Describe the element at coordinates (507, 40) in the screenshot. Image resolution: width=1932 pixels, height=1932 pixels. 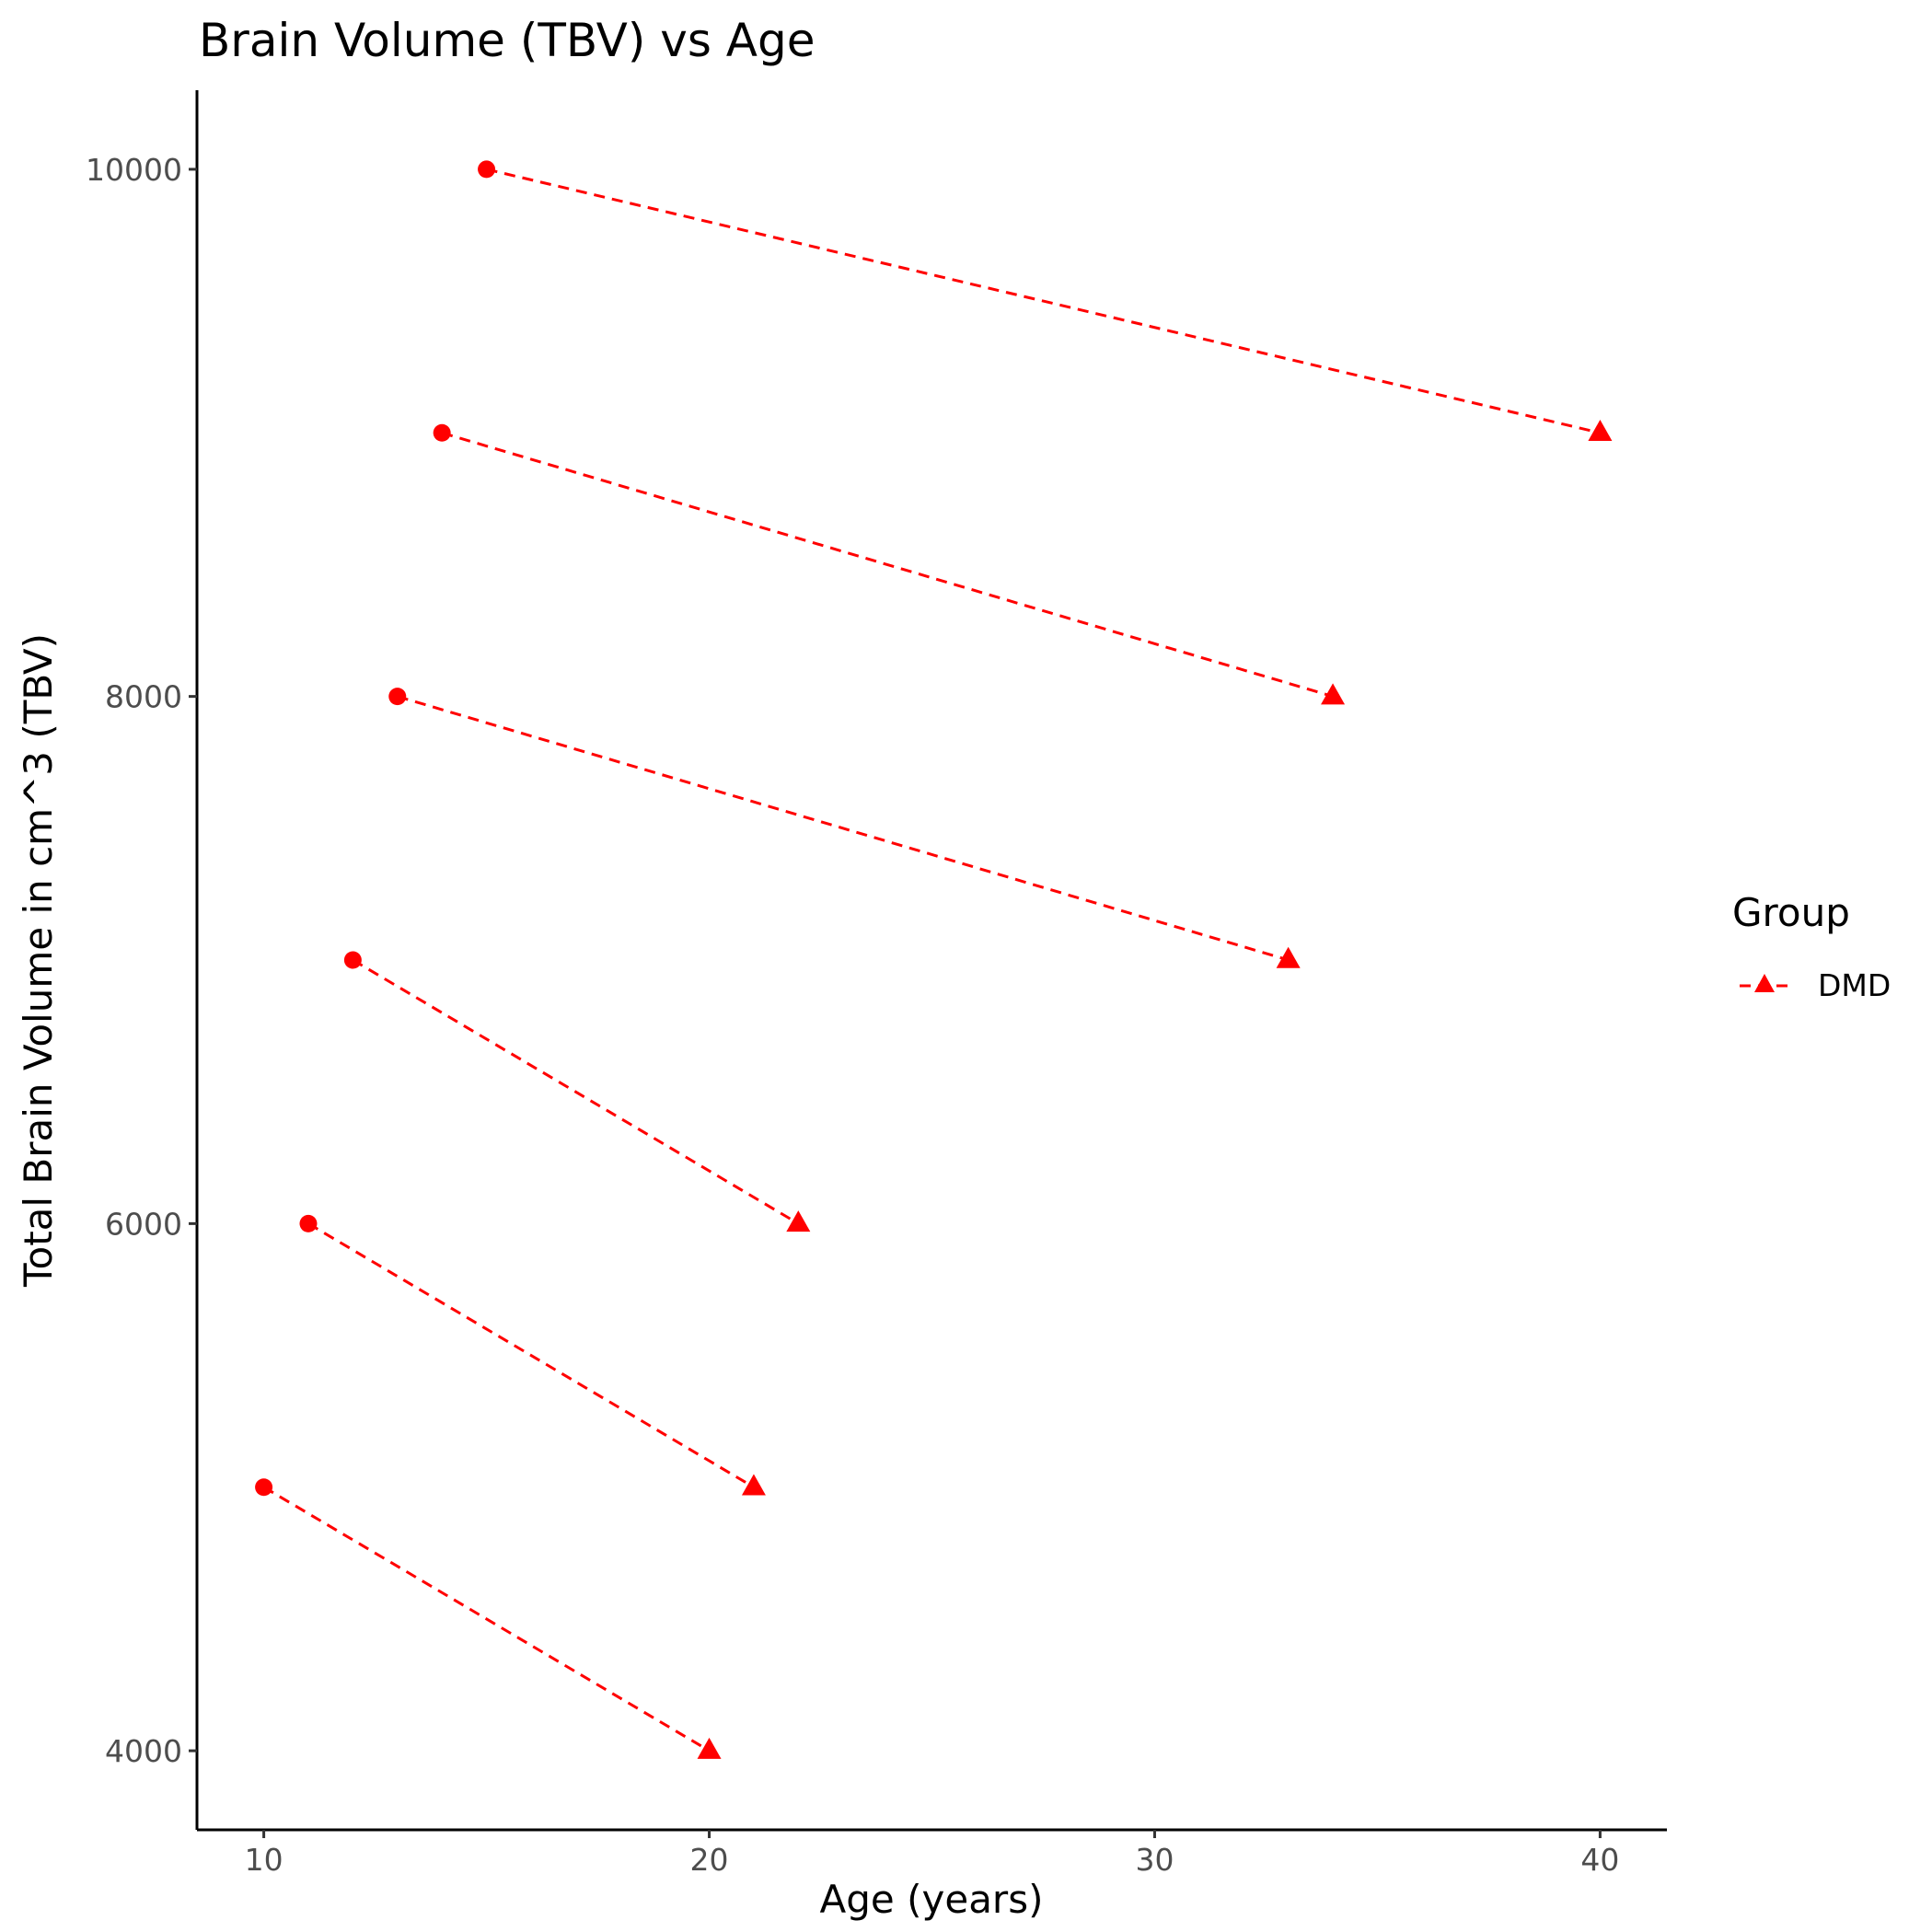
I see `chart-title: Brain Volume (TBV) vs Age` at that location.